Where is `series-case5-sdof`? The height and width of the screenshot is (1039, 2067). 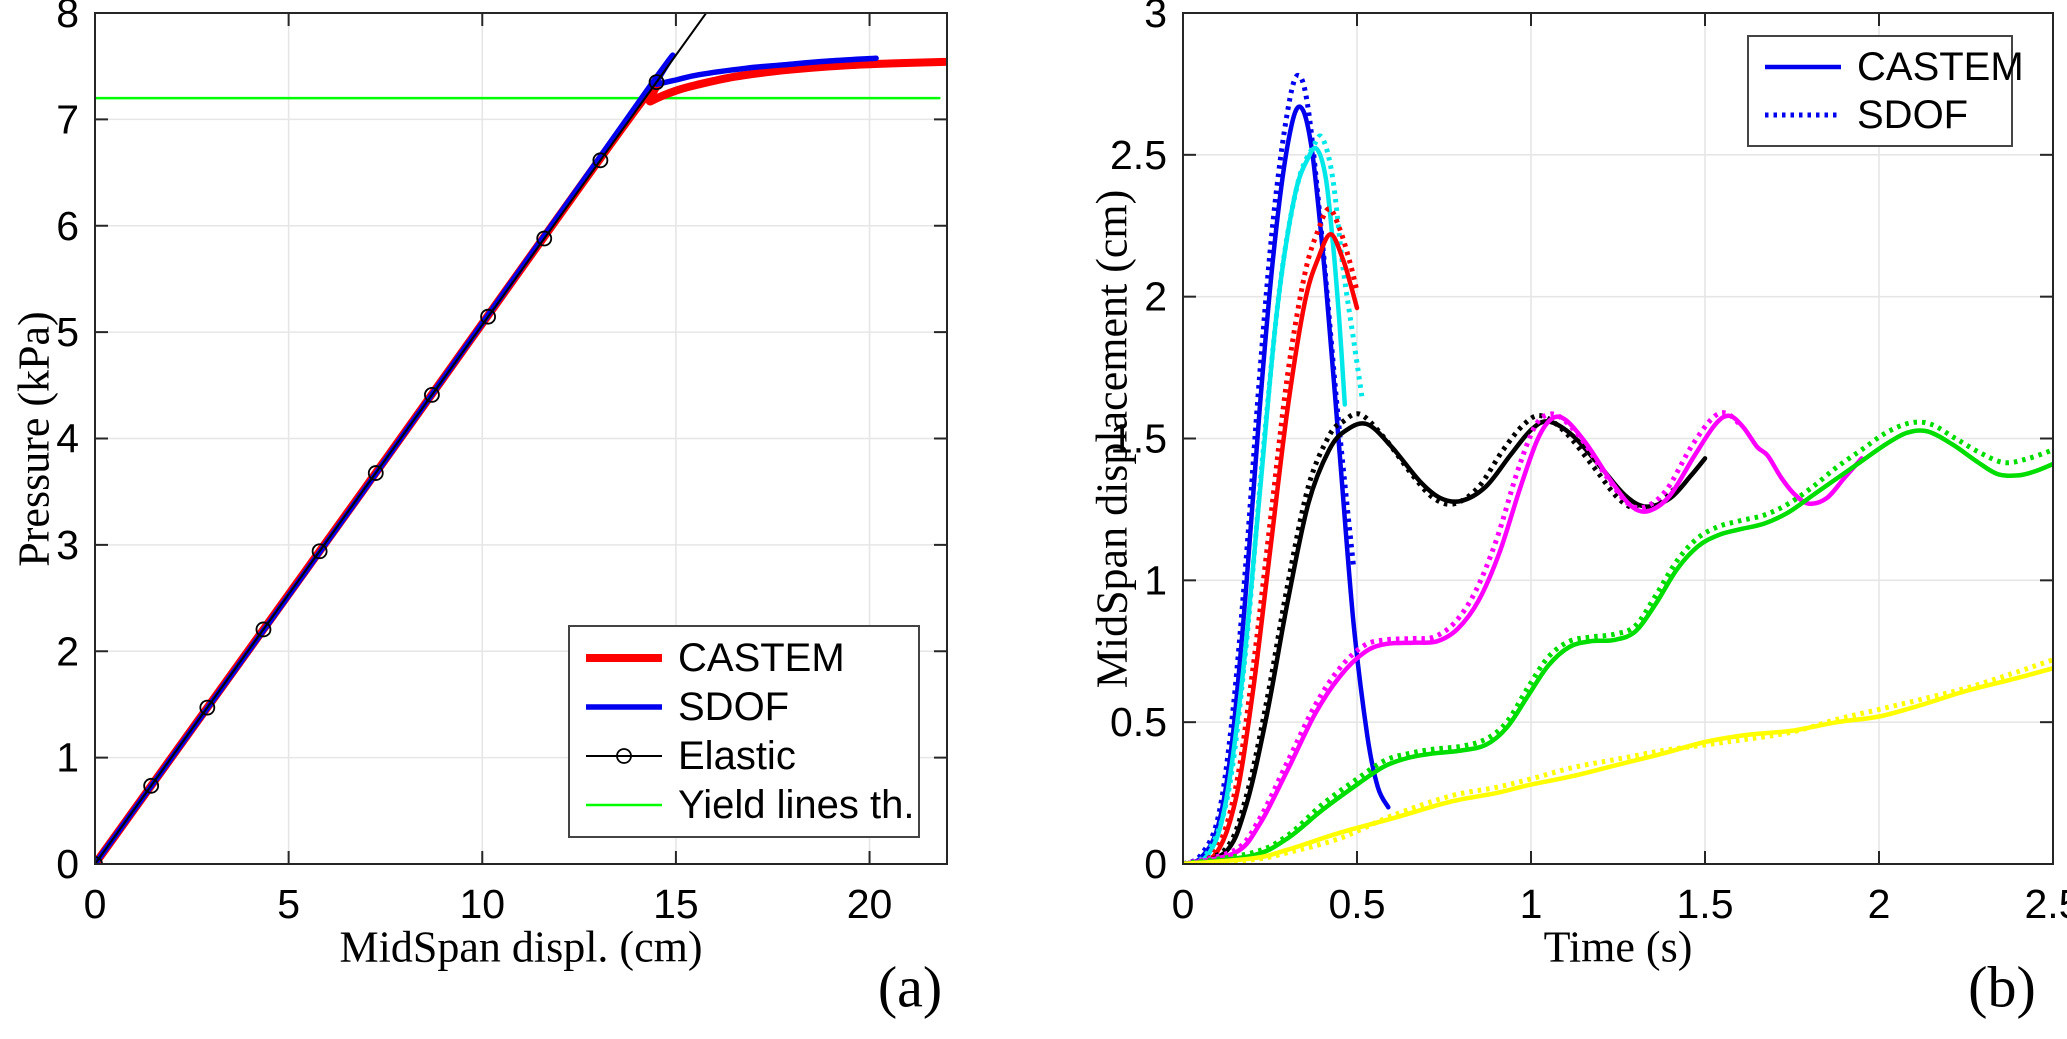 series-case5-sdof is located at coordinates (1462, 637).